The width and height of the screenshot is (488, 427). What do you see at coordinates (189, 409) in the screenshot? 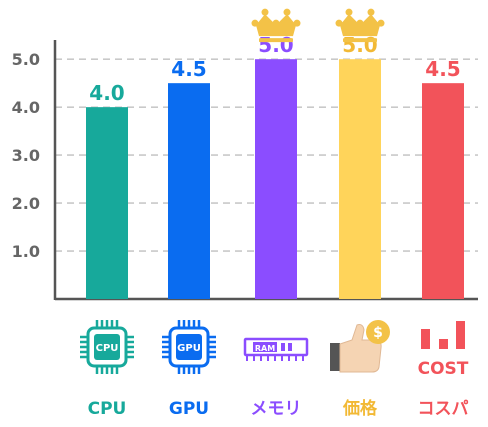
I see `category-label: GPU` at bounding box center [189, 409].